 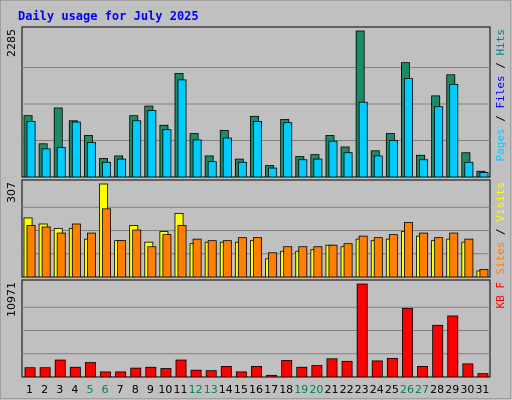 I want to click on x-tick-label-day-5: 5, so click(x=89, y=389).